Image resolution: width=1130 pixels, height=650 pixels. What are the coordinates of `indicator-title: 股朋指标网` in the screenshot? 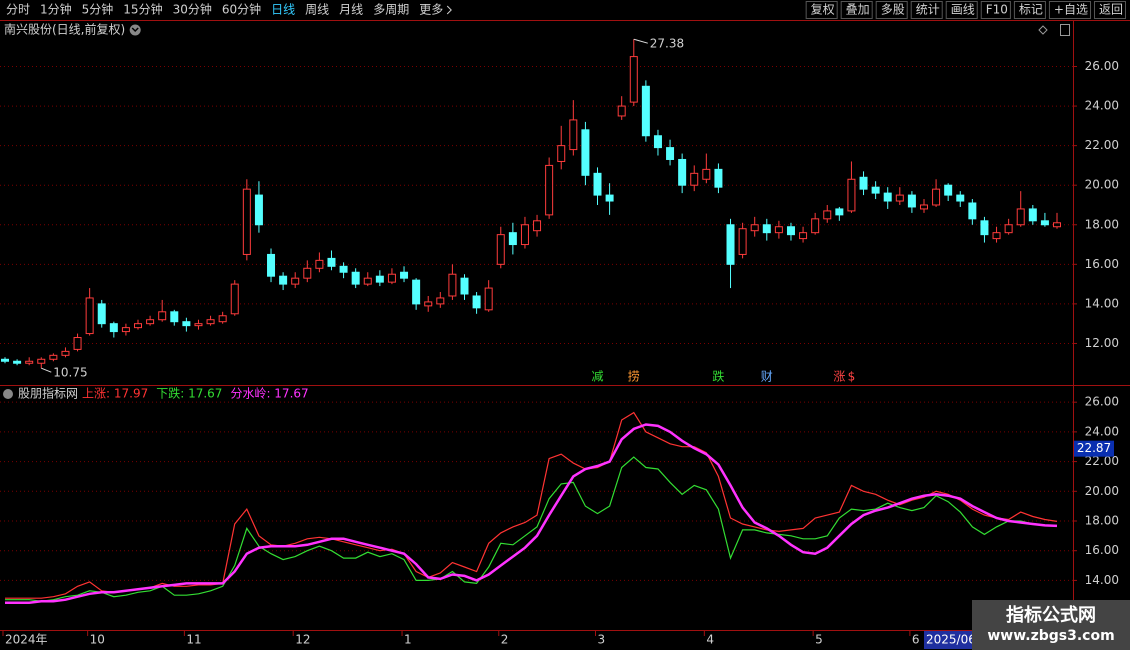 It's located at (48, 393).